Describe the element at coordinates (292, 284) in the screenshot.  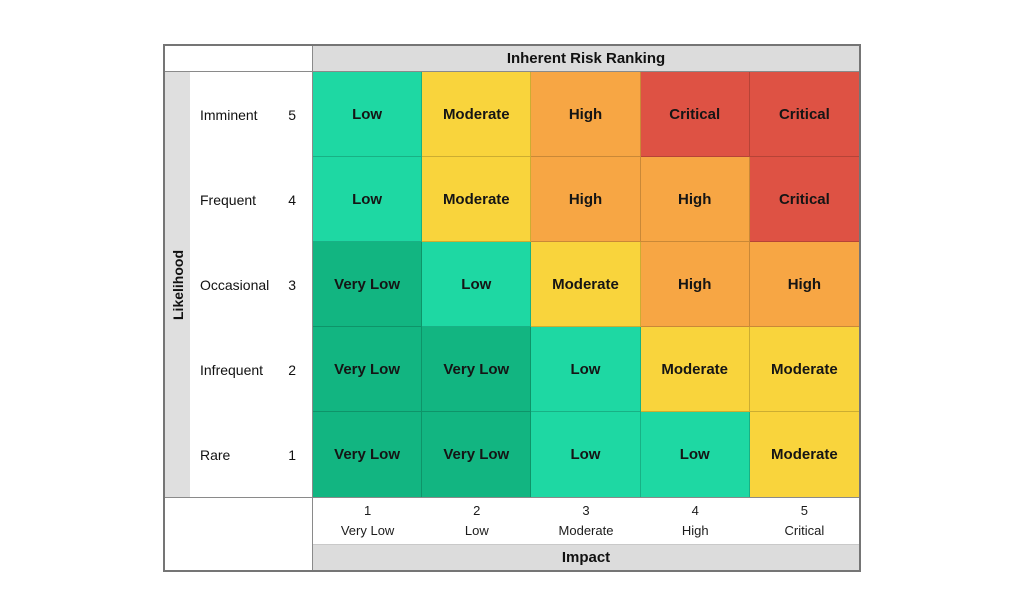
I see `likelihood-tick-value: 3` at that location.